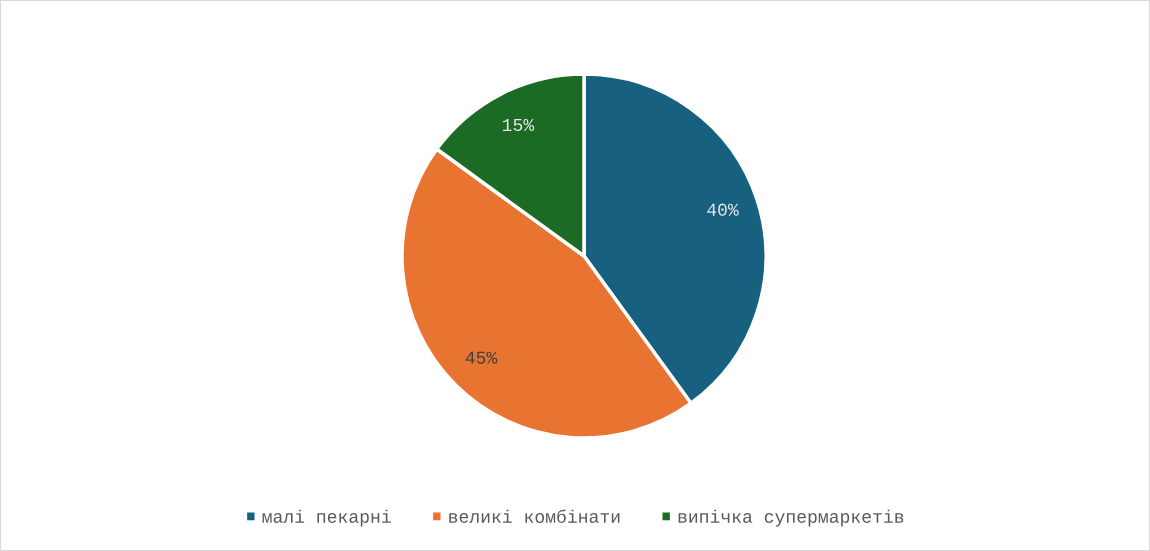 The image size is (1150, 551). What do you see at coordinates (791, 518) in the screenshot?
I see `legend-label: випічка супермаркетів` at bounding box center [791, 518].